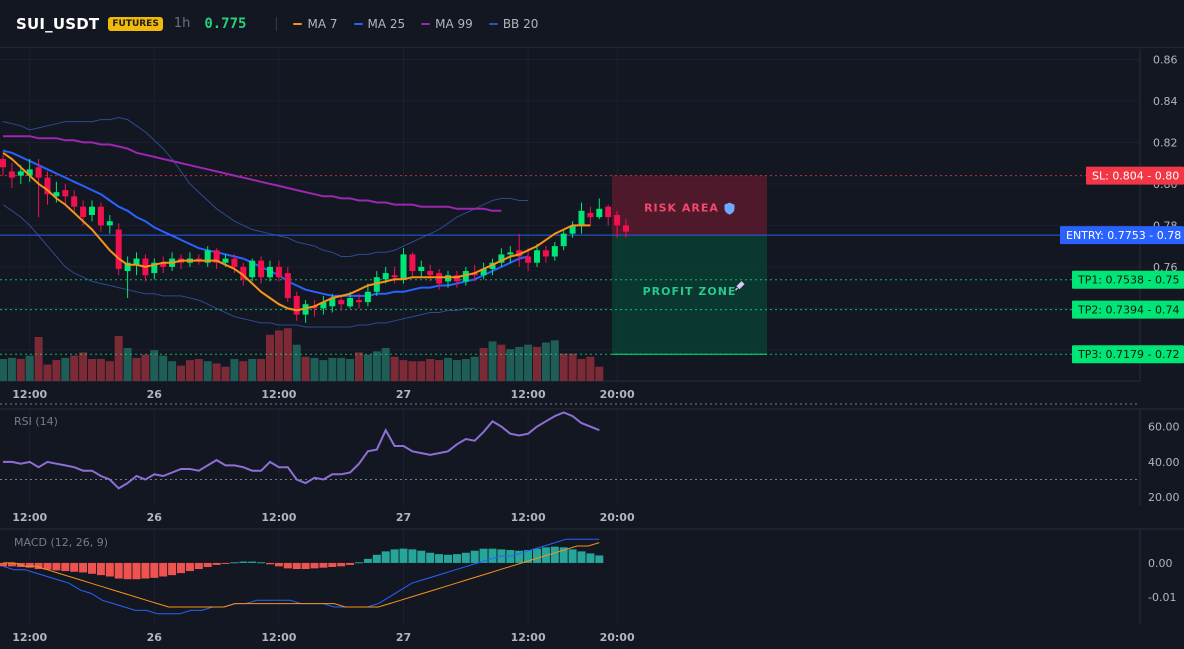 Image resolution: width=1184 pixels, height=649 pixels. I want to click on level-tag-label: TP2: 0.7394 - 0.74, so click(1128, 310).